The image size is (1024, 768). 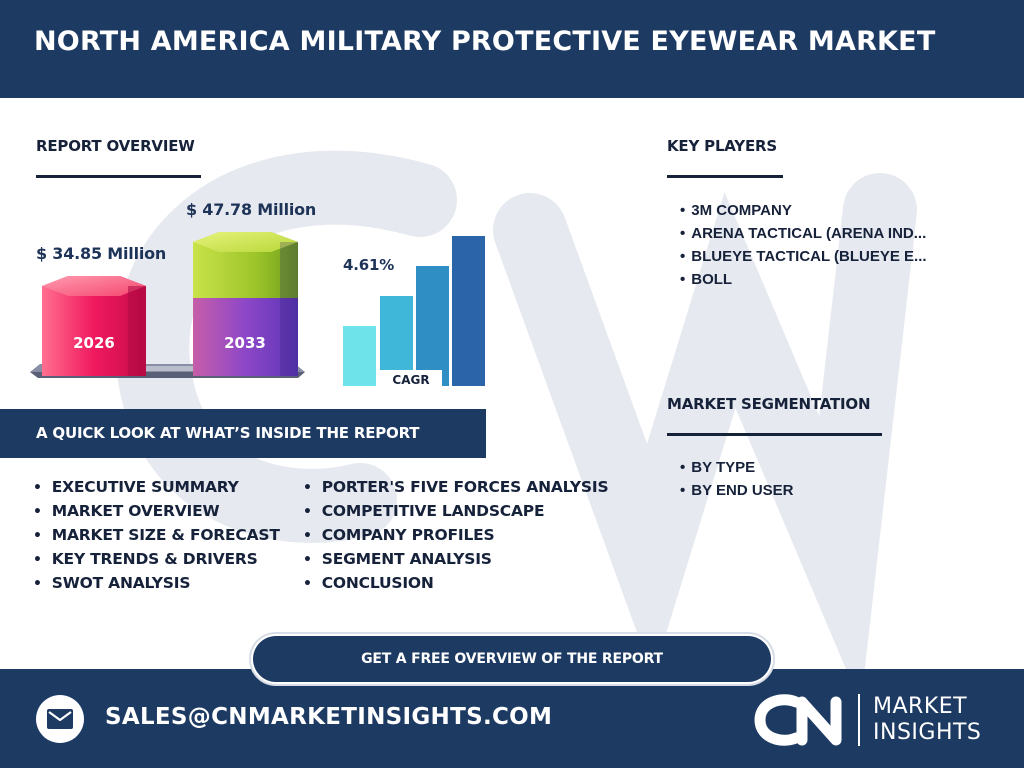 What do you see at coordinates (859, 720) in the screenshot?
I see `logo-divider` at bounding box center [859, 720].